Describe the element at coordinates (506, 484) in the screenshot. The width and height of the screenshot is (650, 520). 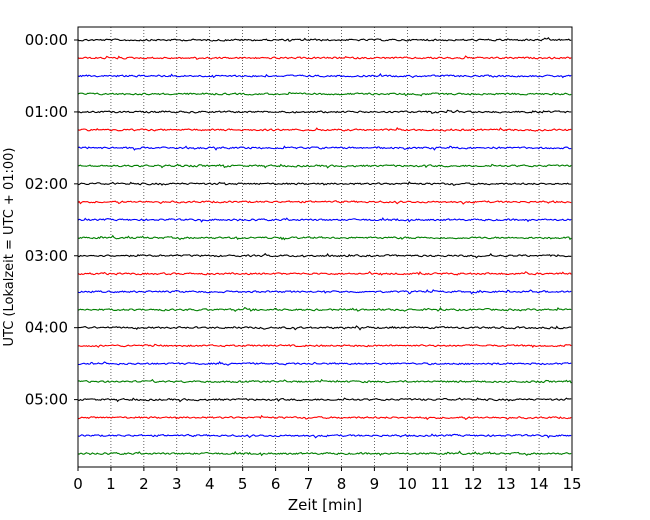
I see `x-tick-label: 13` at that location.